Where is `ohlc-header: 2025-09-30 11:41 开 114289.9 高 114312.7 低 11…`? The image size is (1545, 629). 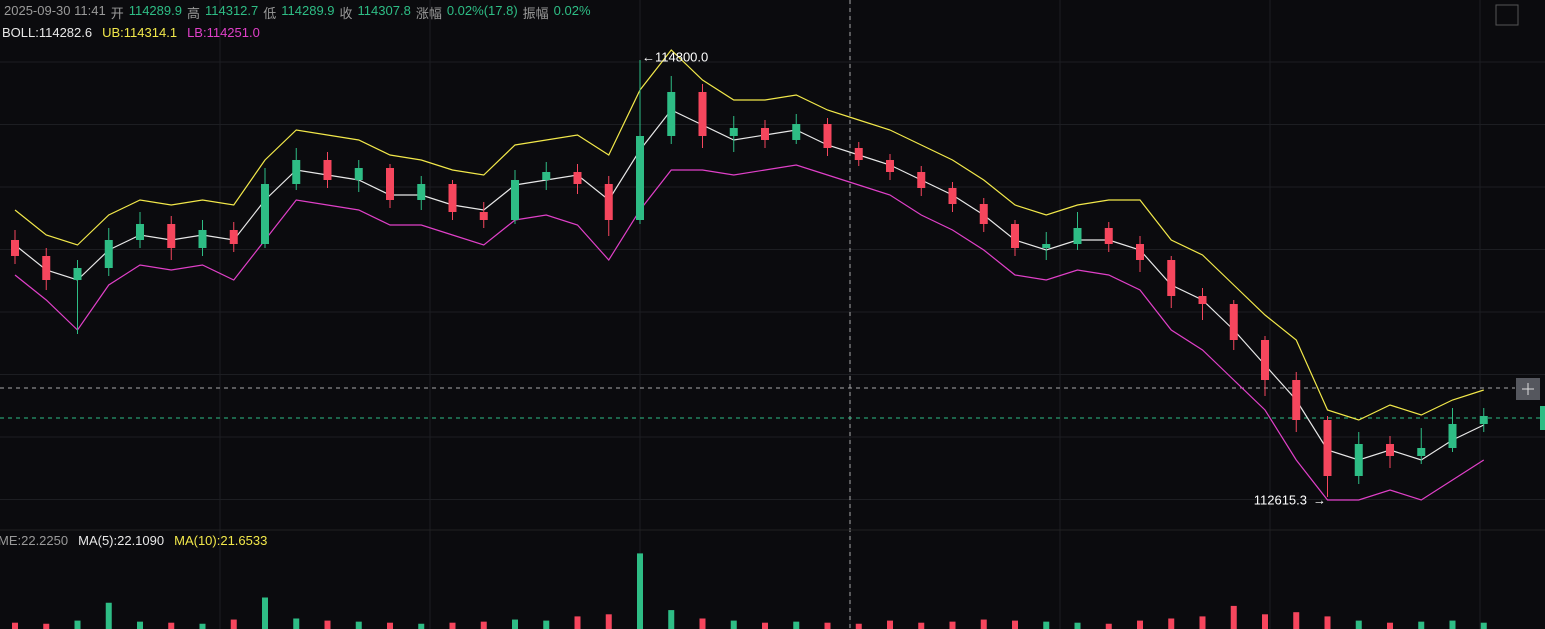
ohlc-header: 2025-09-30 11:41 开 114289.9 高 114312.7 低 11… is located at coordinates (297, 12).